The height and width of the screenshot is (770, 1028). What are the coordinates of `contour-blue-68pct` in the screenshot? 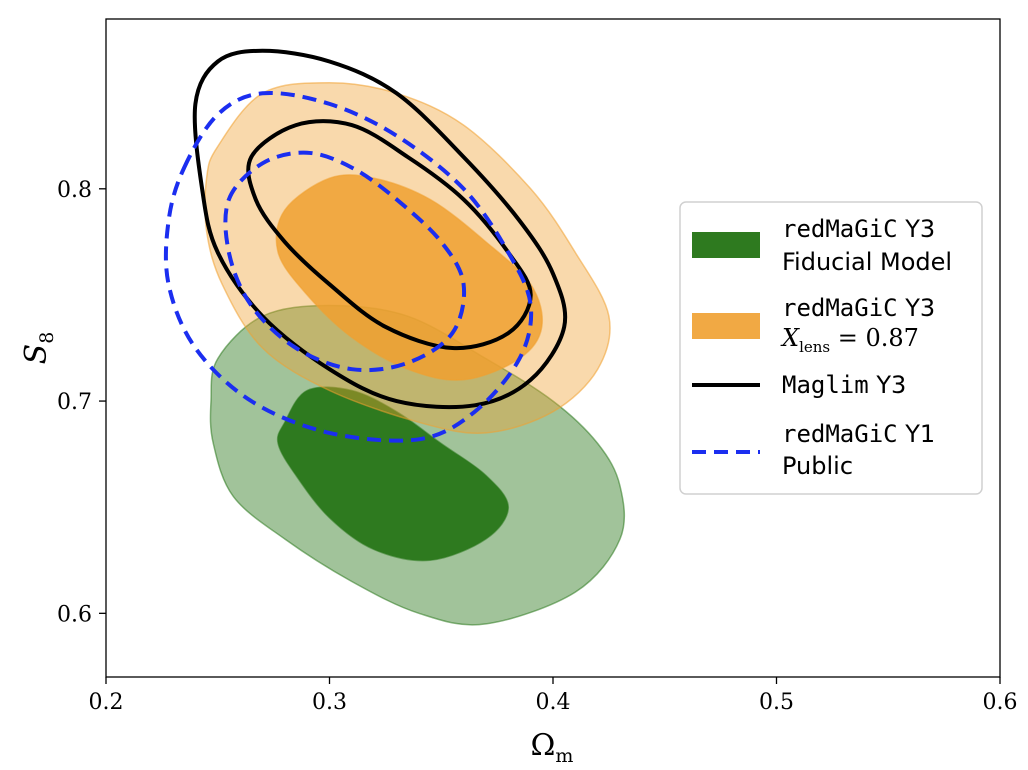 It's located at (345, 261).